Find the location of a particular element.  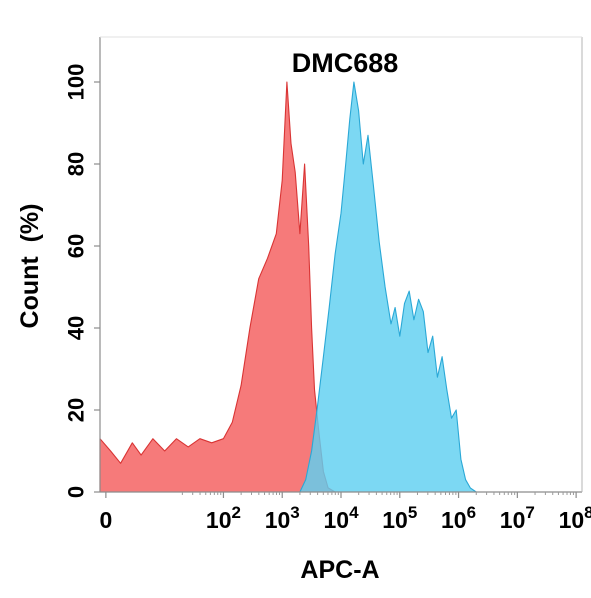

x-tick-label: 10³ is located at coordinates (282, 518).